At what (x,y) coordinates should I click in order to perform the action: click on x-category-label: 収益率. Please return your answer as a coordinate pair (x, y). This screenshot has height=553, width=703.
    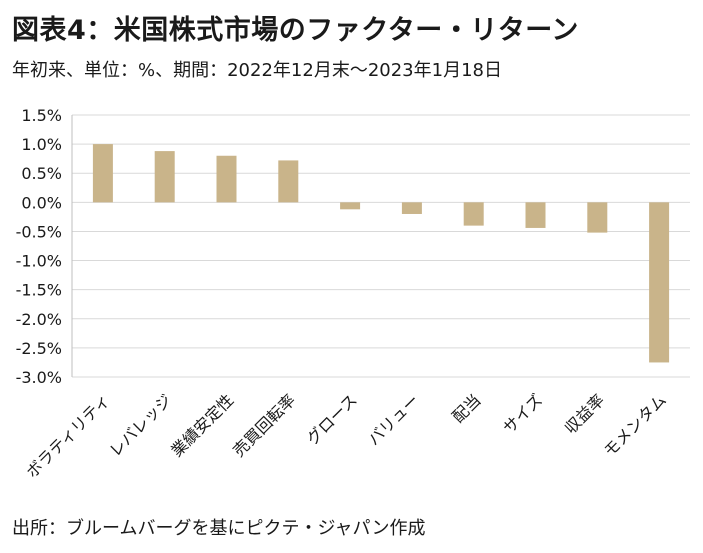
    Looking at the image, I should click on (584, 413).